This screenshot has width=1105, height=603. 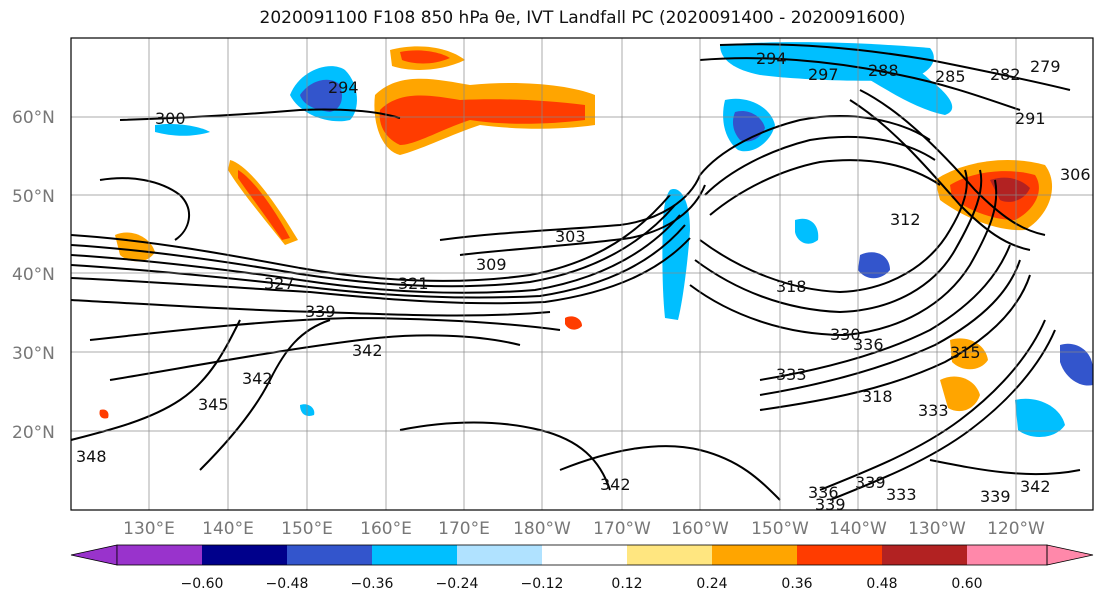 What do you see at coordinates (570, 236) in the screenshot?
I see `contour-label: 303` at bounding box center [570, 236].